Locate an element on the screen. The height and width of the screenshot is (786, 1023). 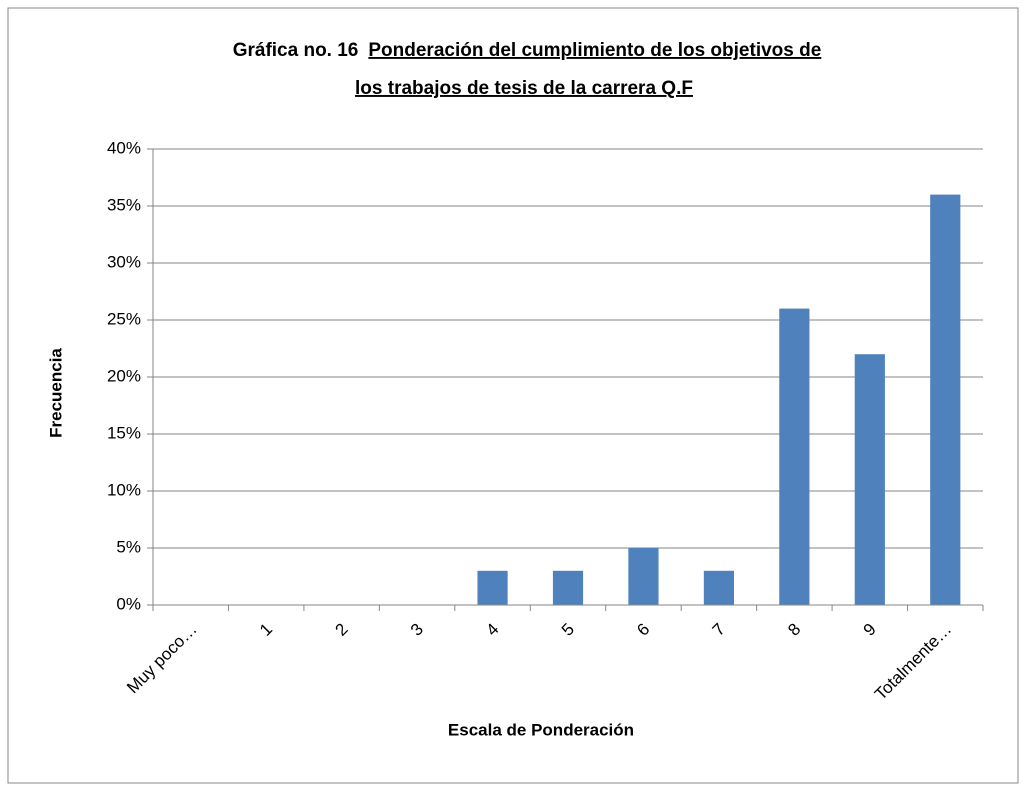
y-axis-title: Frecuencia is located at coordinates (55, 393).